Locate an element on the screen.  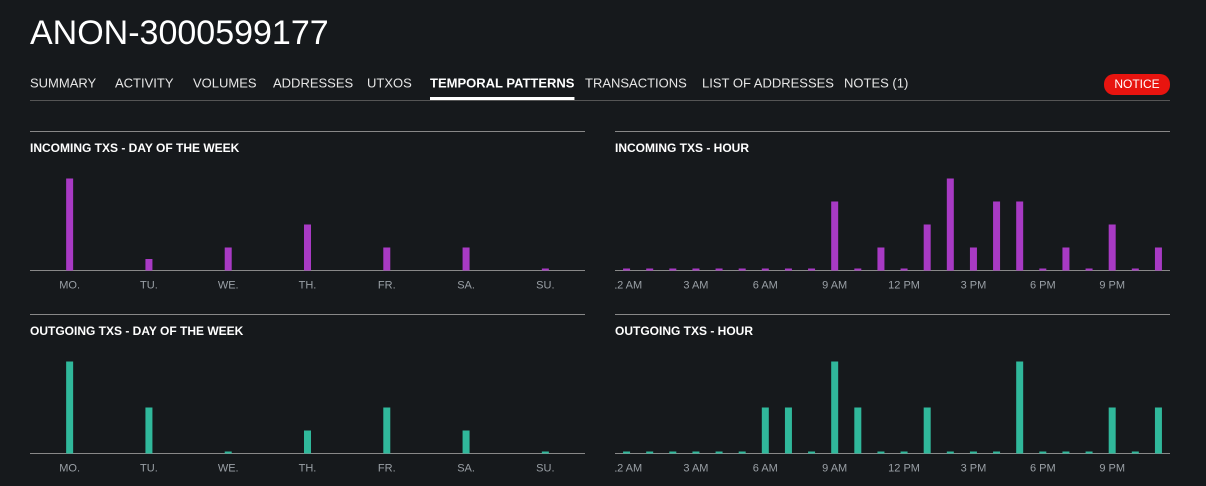
chart-title: INCOMING TXS - DAY OF THE WEEK is located at coordinates (135, 148).